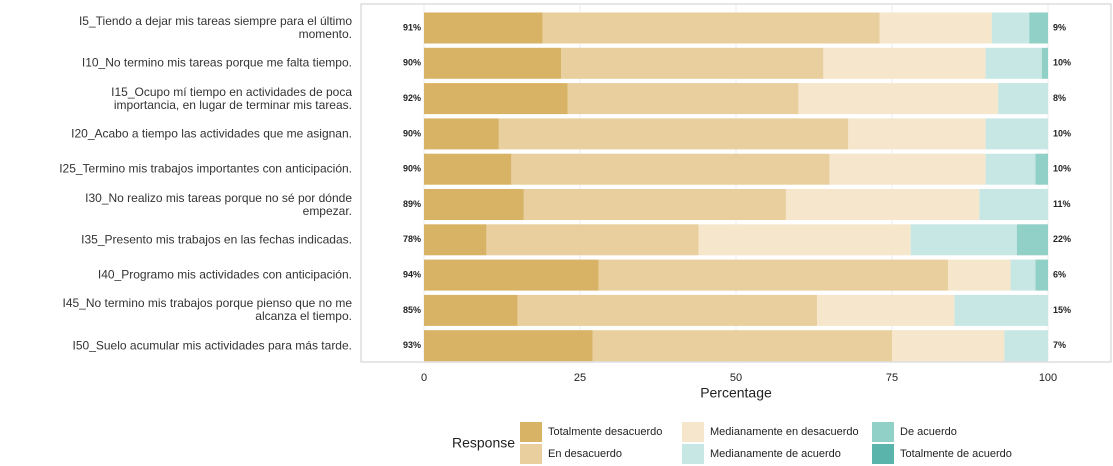  Describe the element at coordinates (580, 378) in the screenshot. I see `x-tick-label: 25` at that location.